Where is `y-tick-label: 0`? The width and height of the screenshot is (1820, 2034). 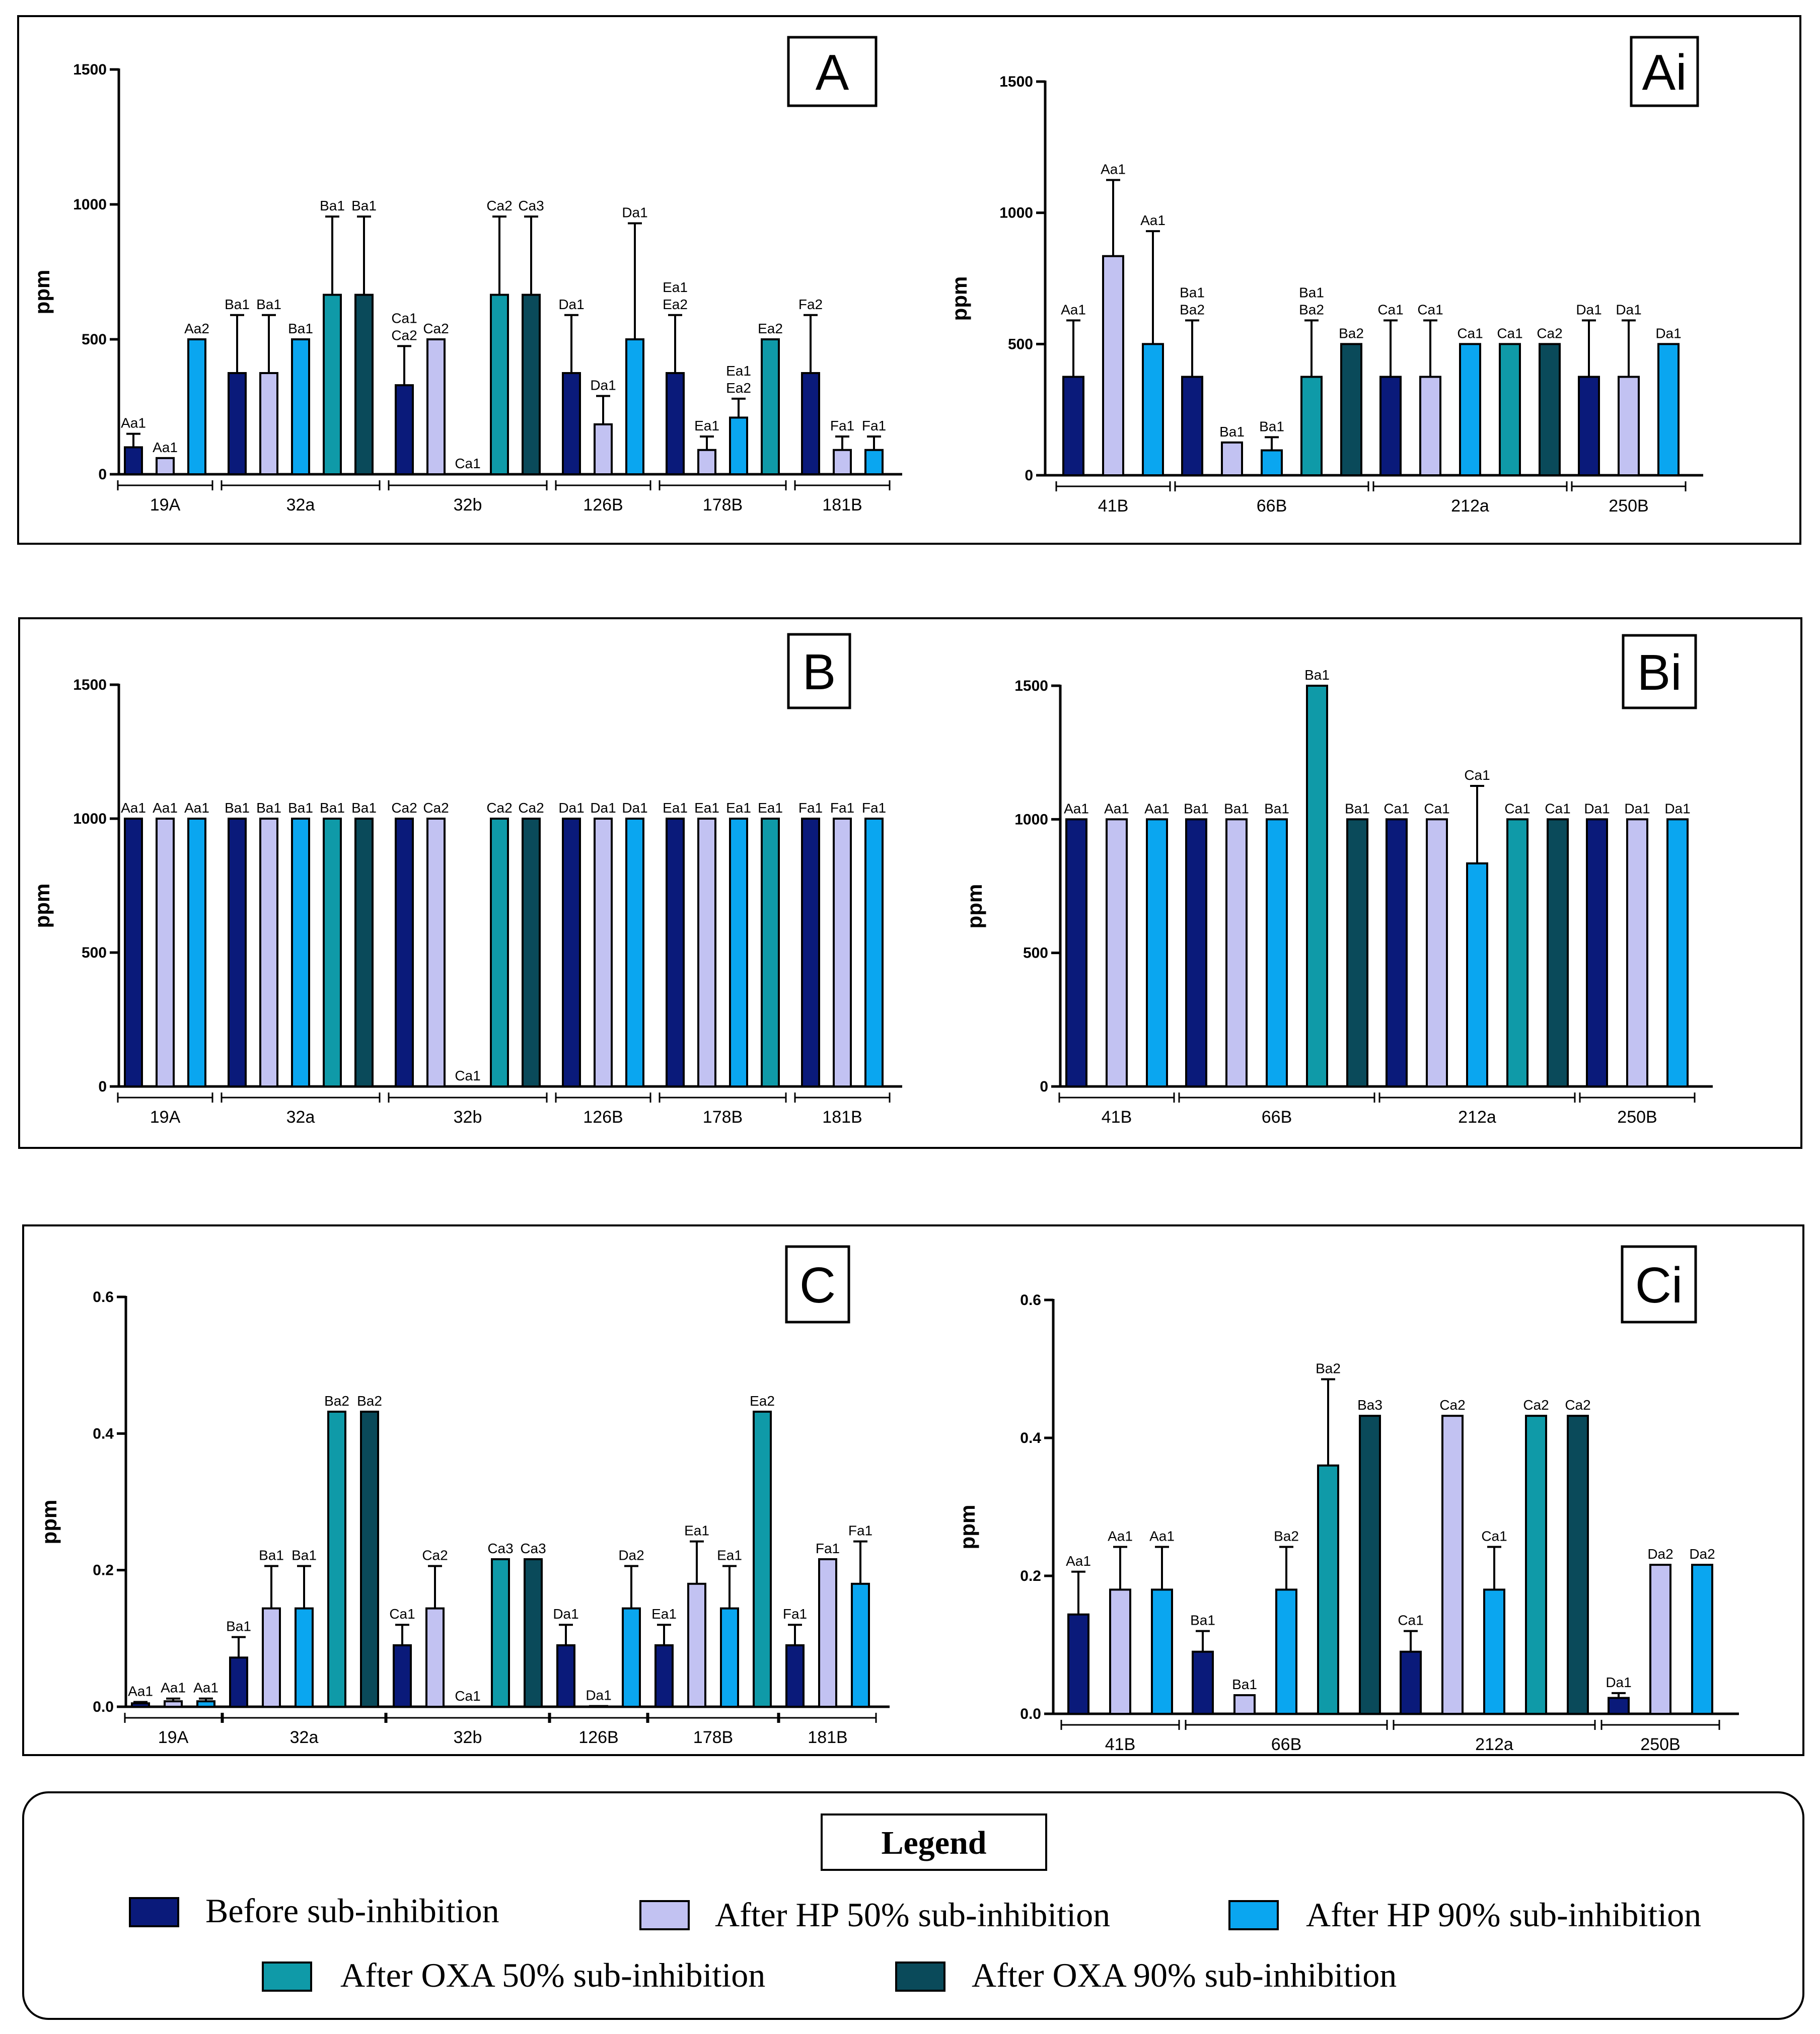 y-tick-label: 0 is located at coordinates (1044, 1086).